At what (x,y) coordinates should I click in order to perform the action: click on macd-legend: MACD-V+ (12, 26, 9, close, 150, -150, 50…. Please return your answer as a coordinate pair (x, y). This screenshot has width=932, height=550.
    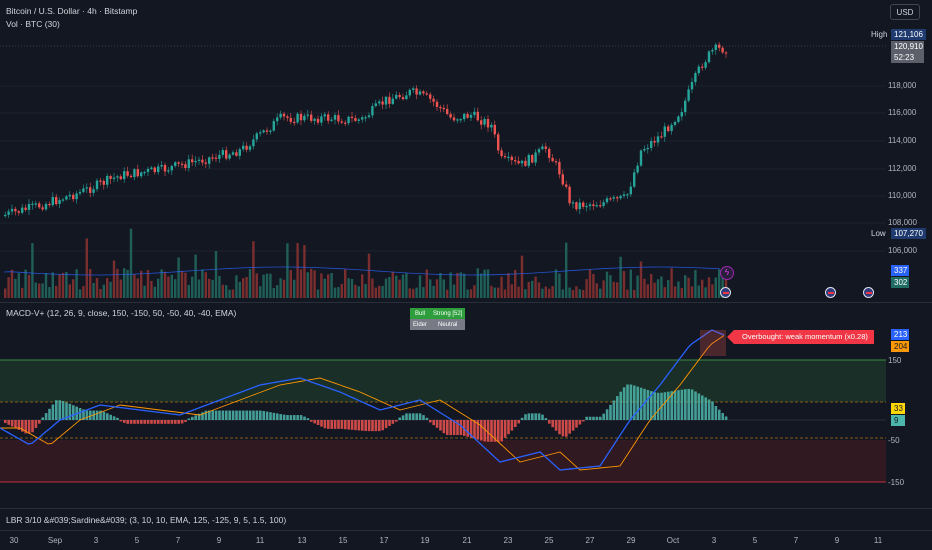
    Looking at the image, I should click on (121, 313).